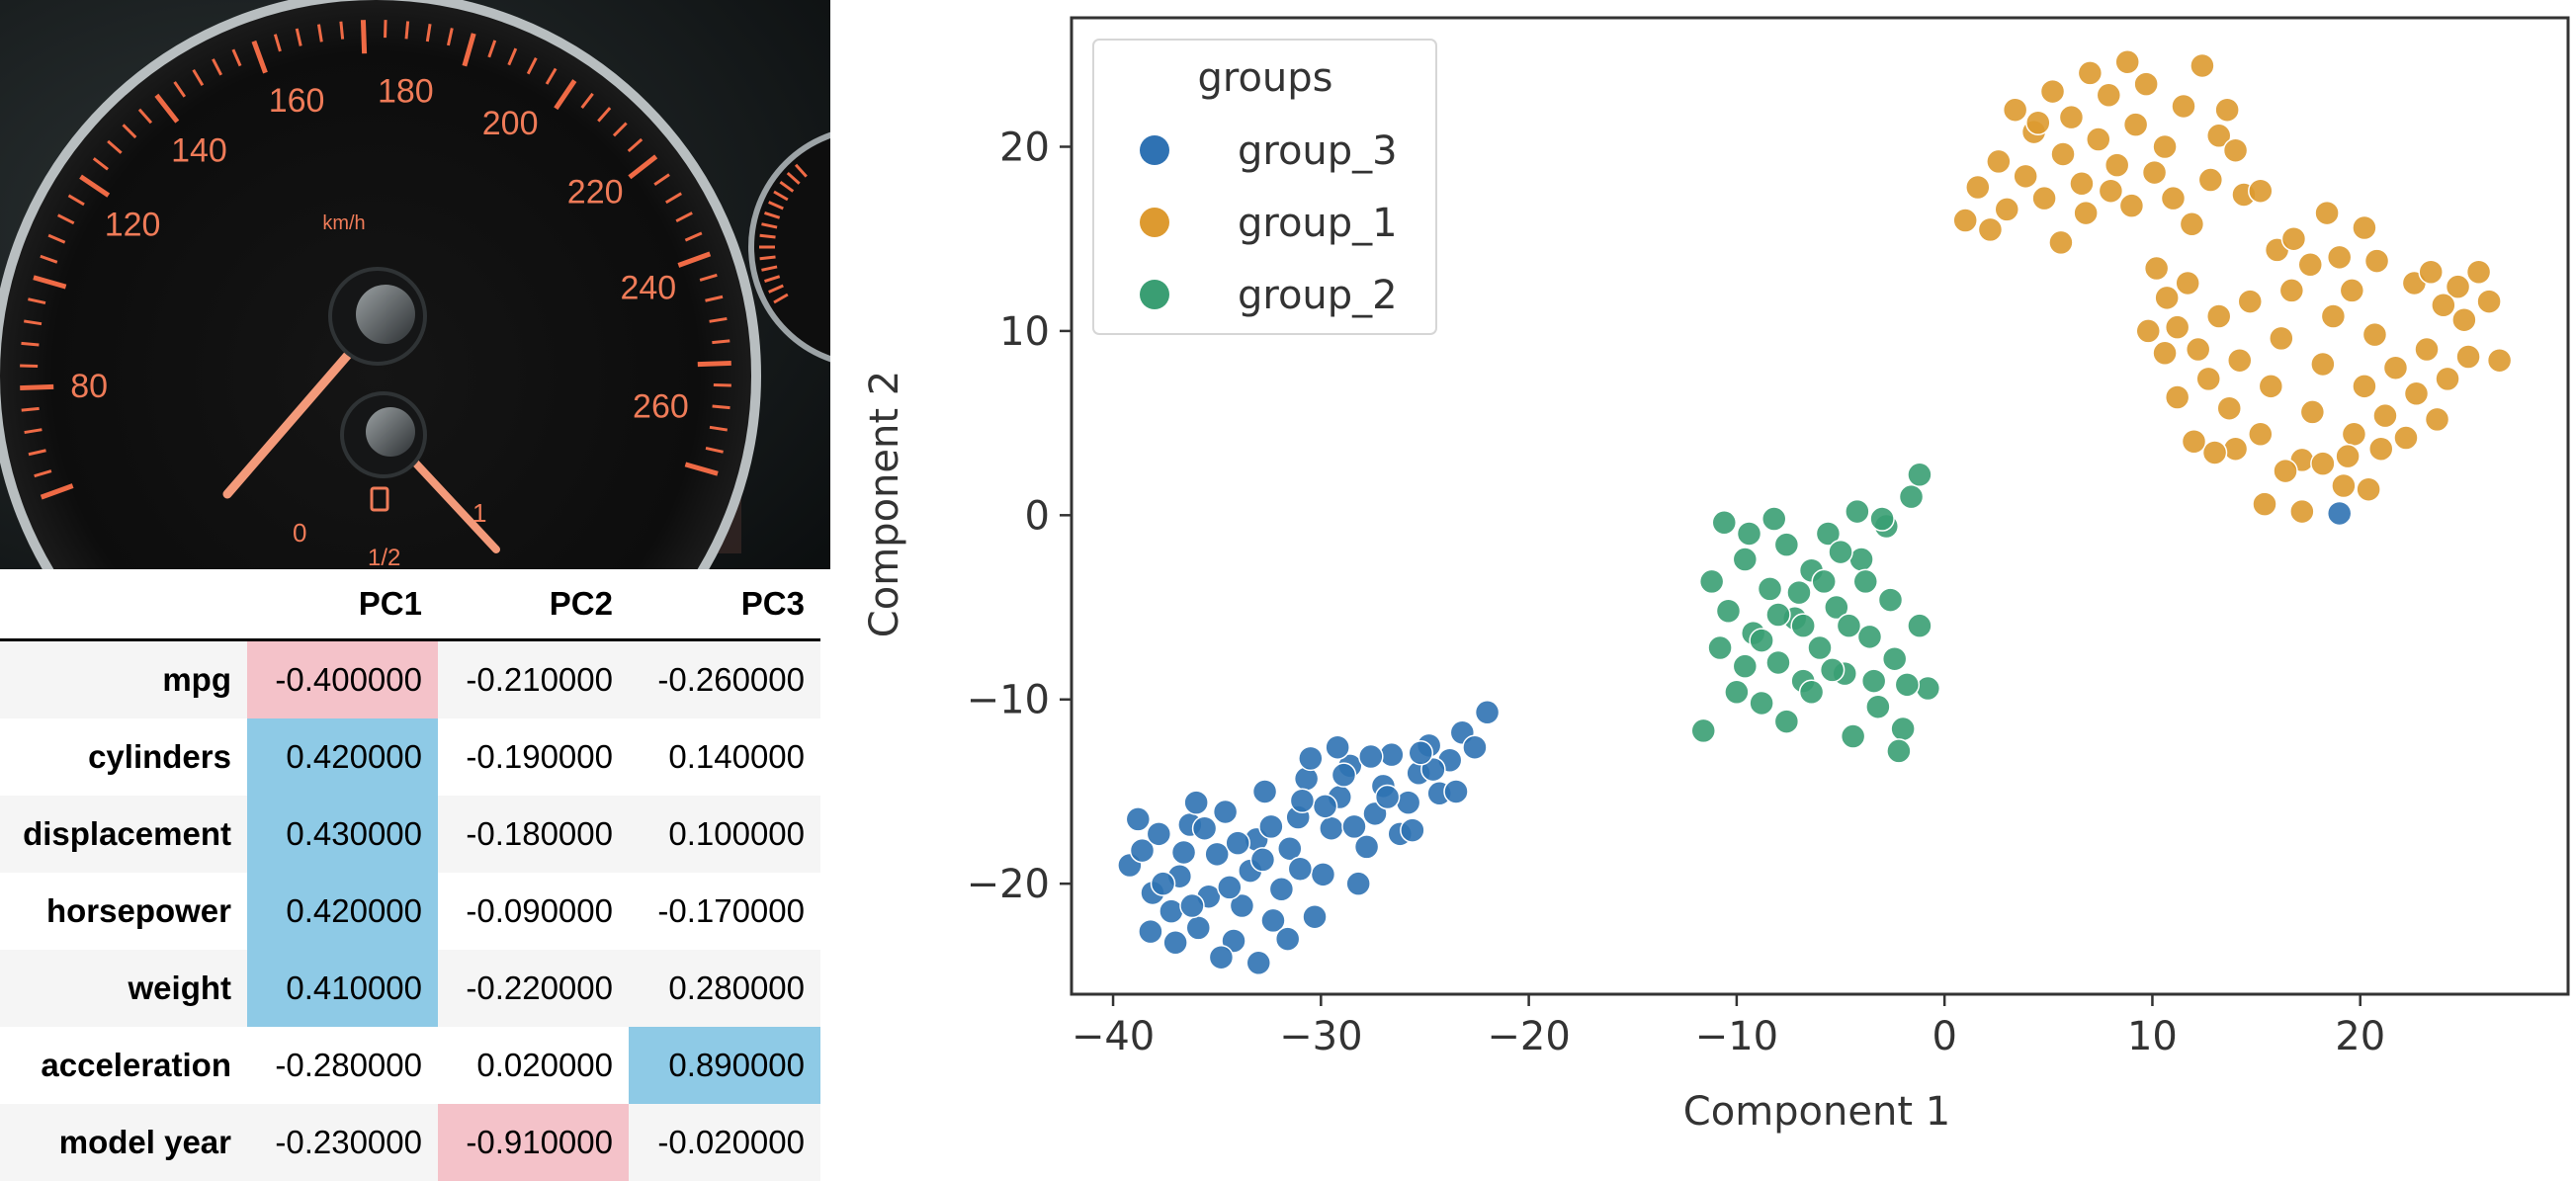  What do you see at coordinates (1318, 151) in the screenshot?
I see `legend-label-group_3: group_3` at bounding box center [1318, 151].